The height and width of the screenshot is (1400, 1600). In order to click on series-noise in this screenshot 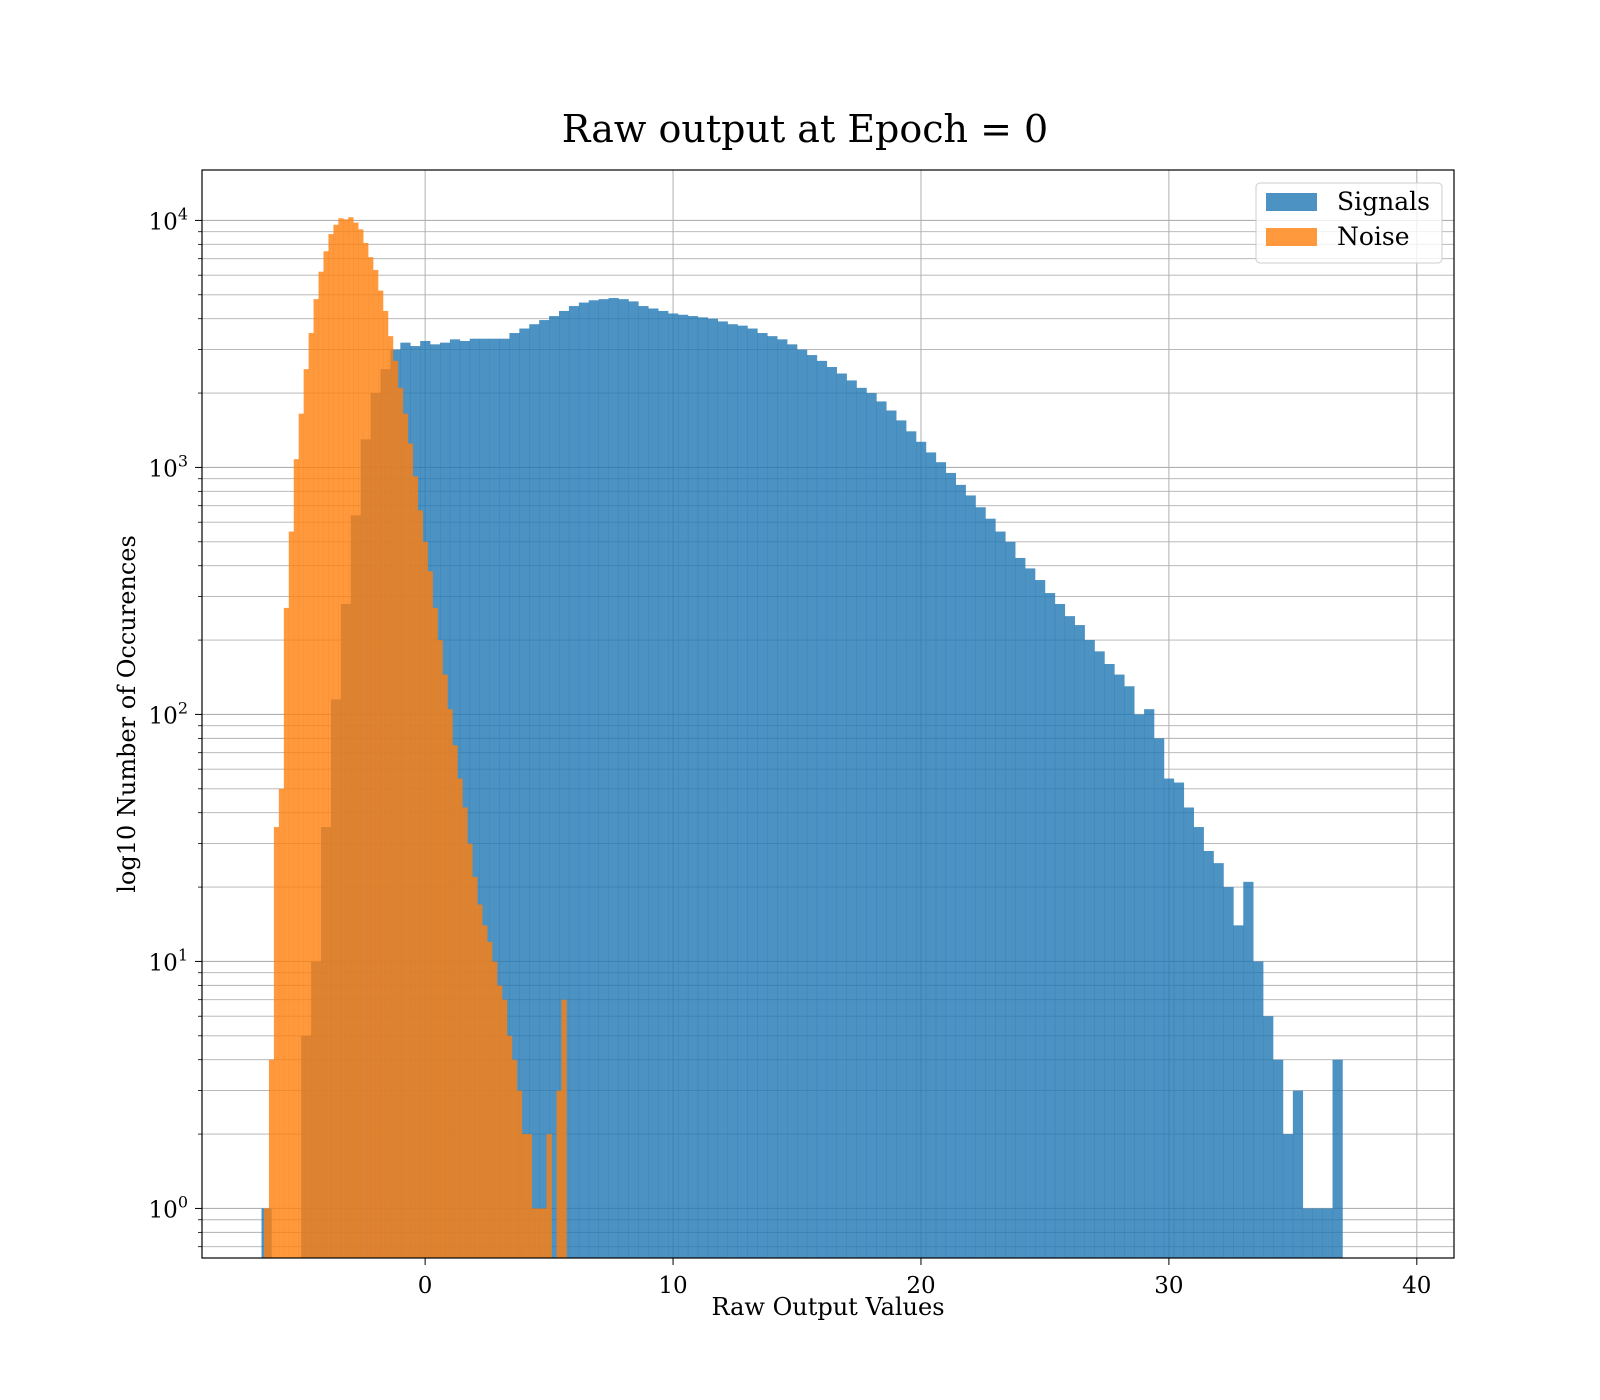, I will do `click(415, 738)`.